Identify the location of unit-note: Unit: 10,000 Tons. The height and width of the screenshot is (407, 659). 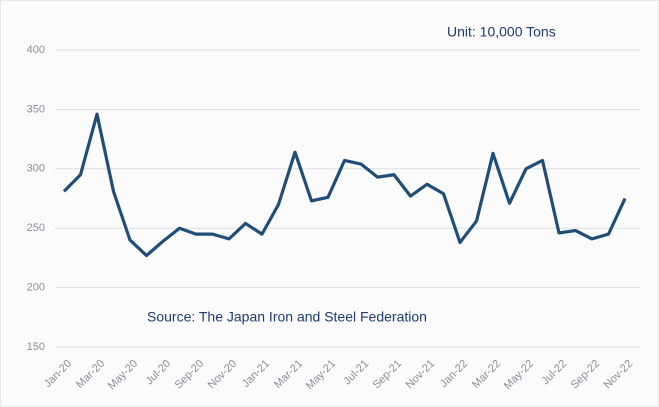
(501, 32).